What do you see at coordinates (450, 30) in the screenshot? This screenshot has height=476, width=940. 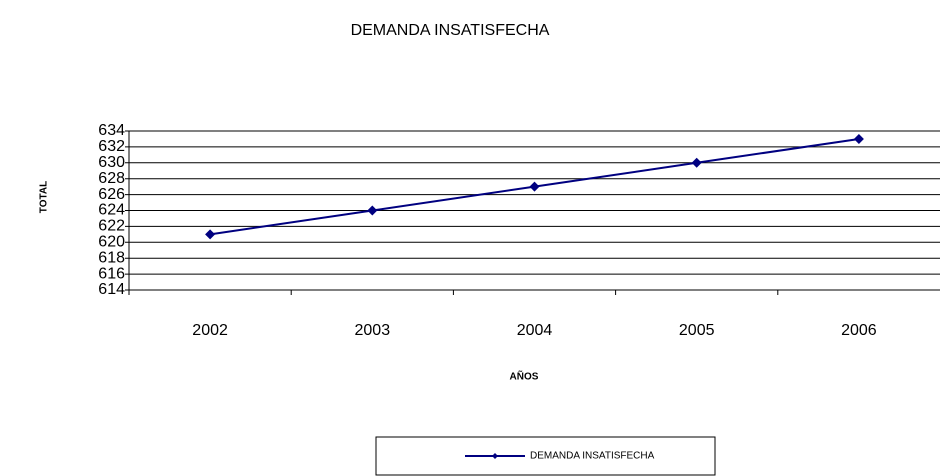 I see `chart-title: DEMANDA INSATISFECHA` at bounding box center [450, 30].